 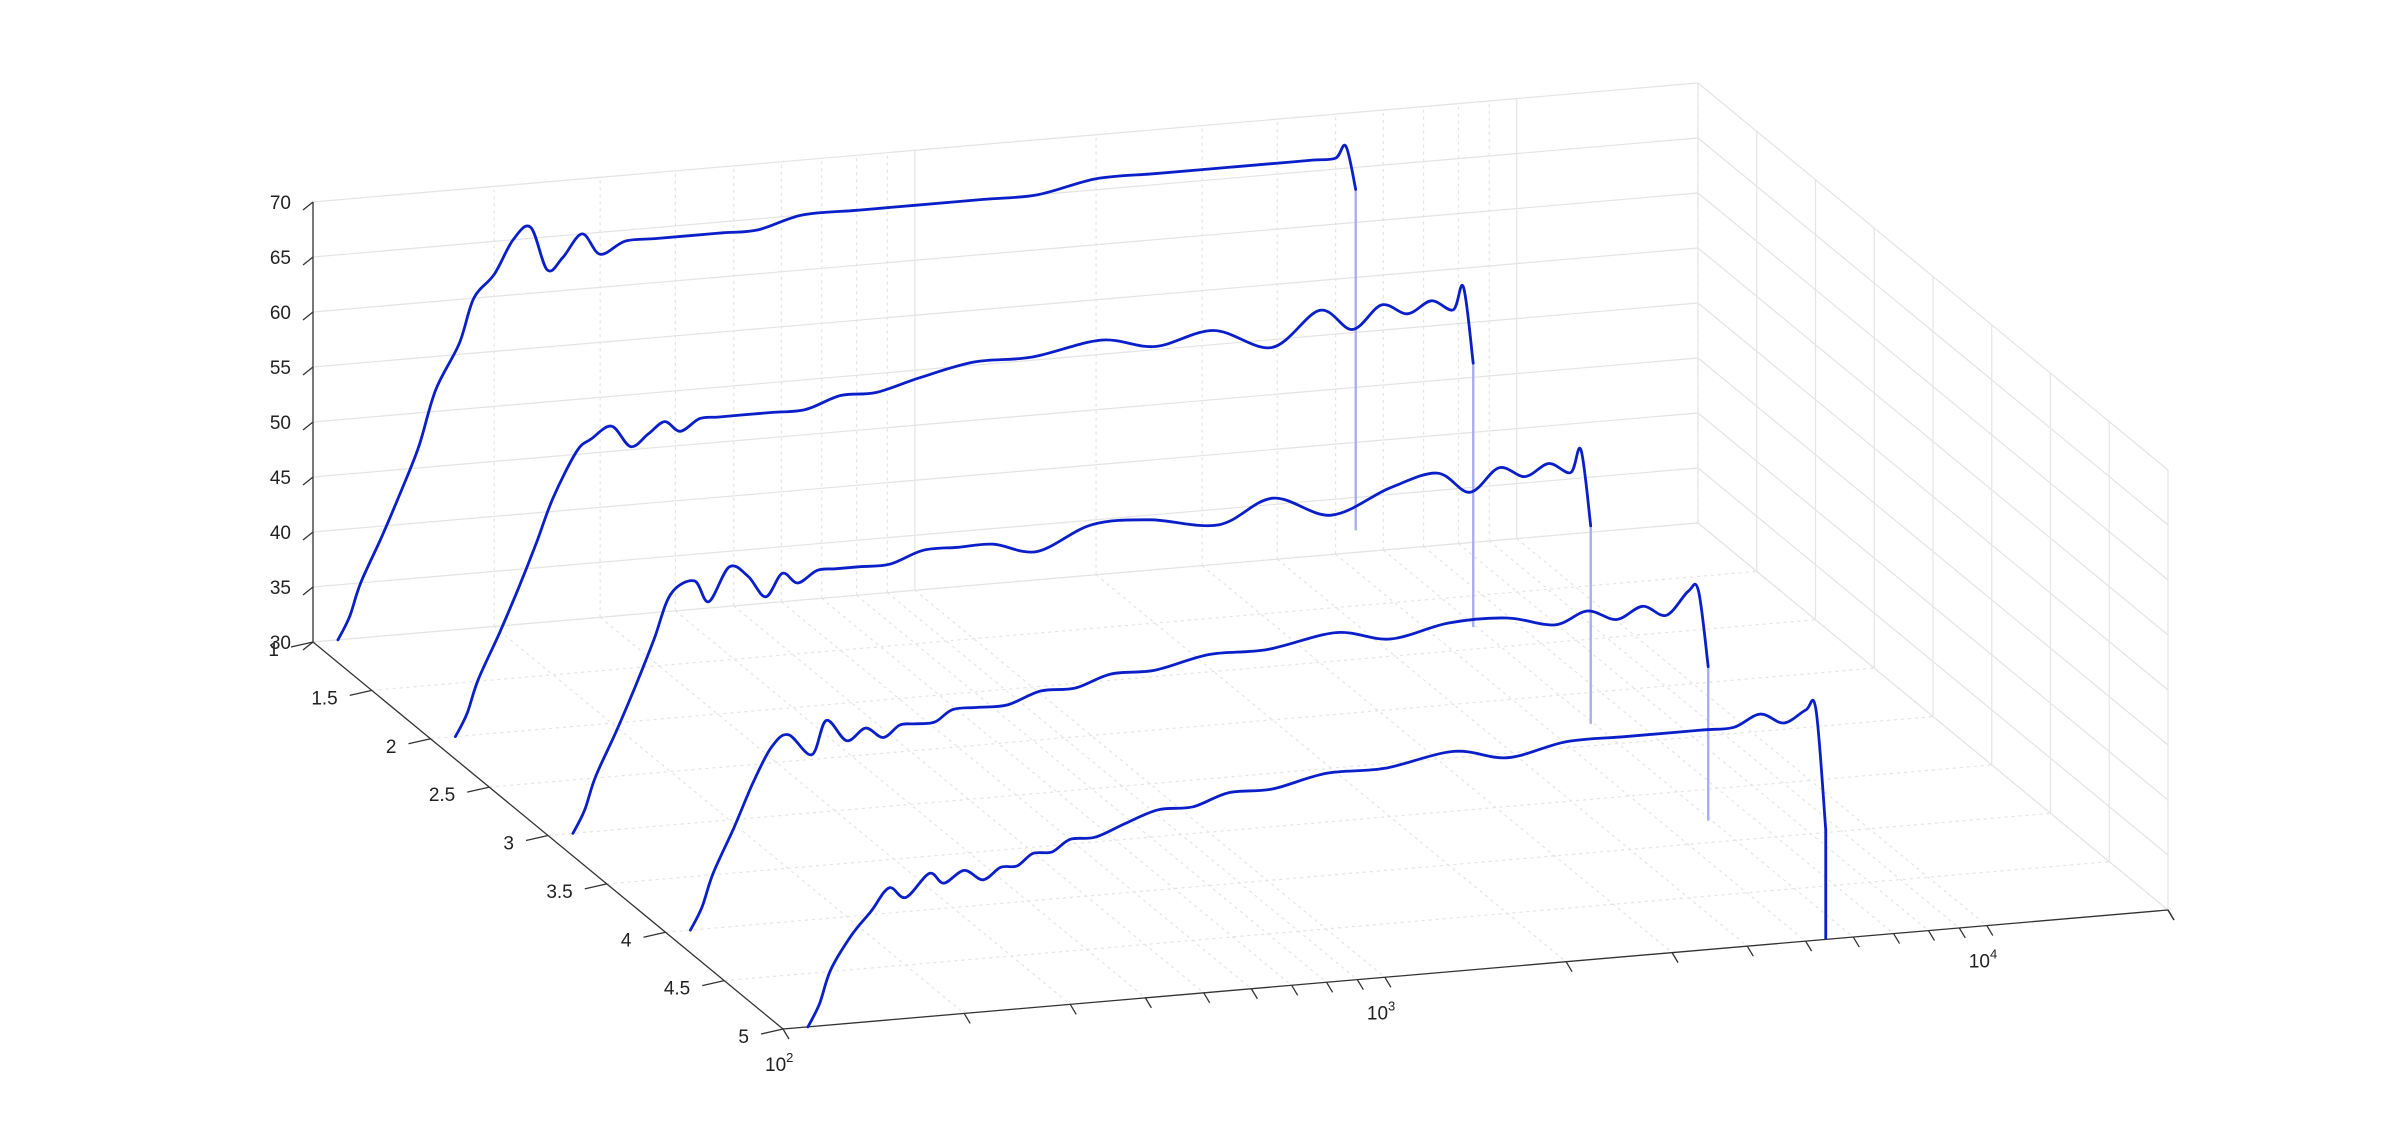 I want to click on y-tick-label: 4.5, so click(x=677, y=989).